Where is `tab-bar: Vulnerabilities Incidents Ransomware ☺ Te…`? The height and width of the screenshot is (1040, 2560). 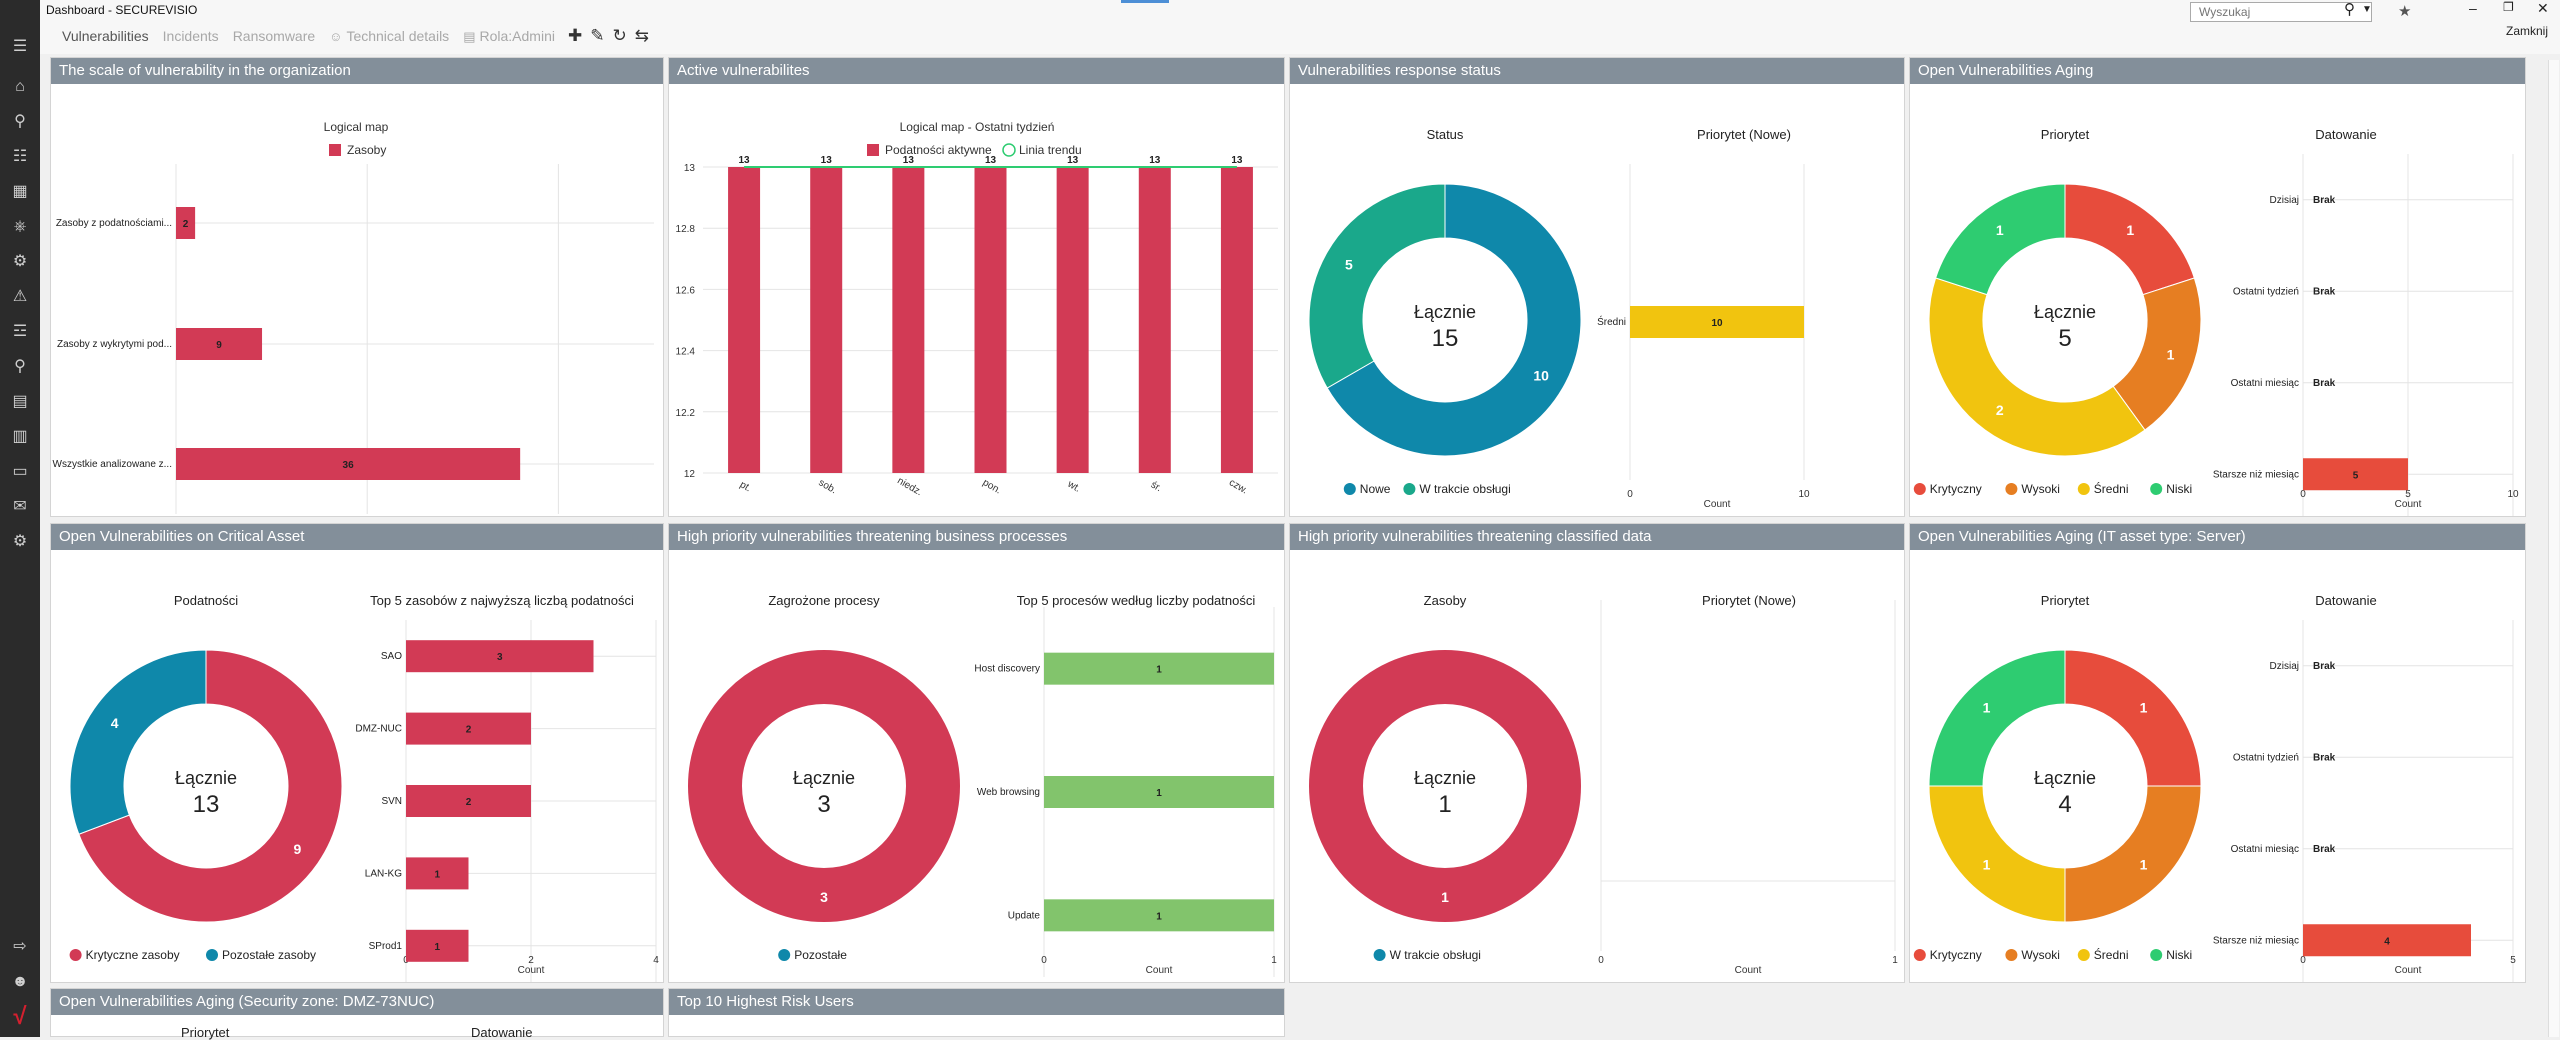
tab-bar: Vulnerabilities Incidents Ransomware ☺ Te… is located at coordinates (308, 36).